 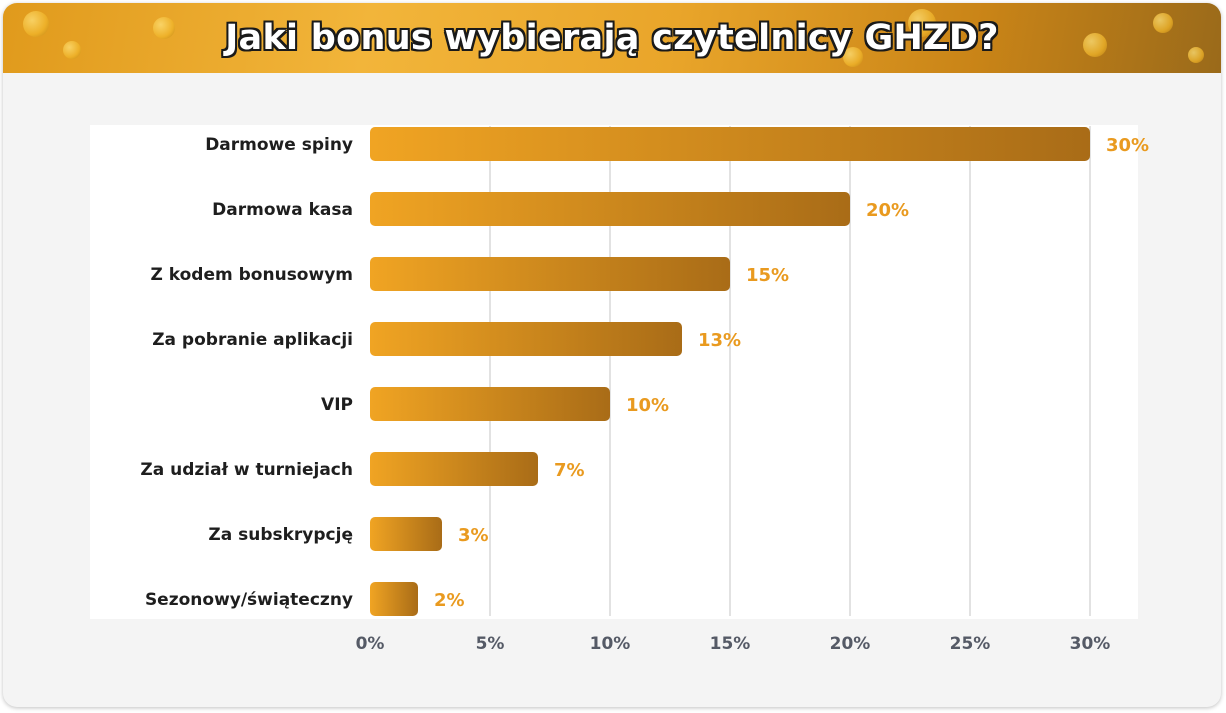 I want to click on x-tick-label: 5%, so click(x=490, y=644).